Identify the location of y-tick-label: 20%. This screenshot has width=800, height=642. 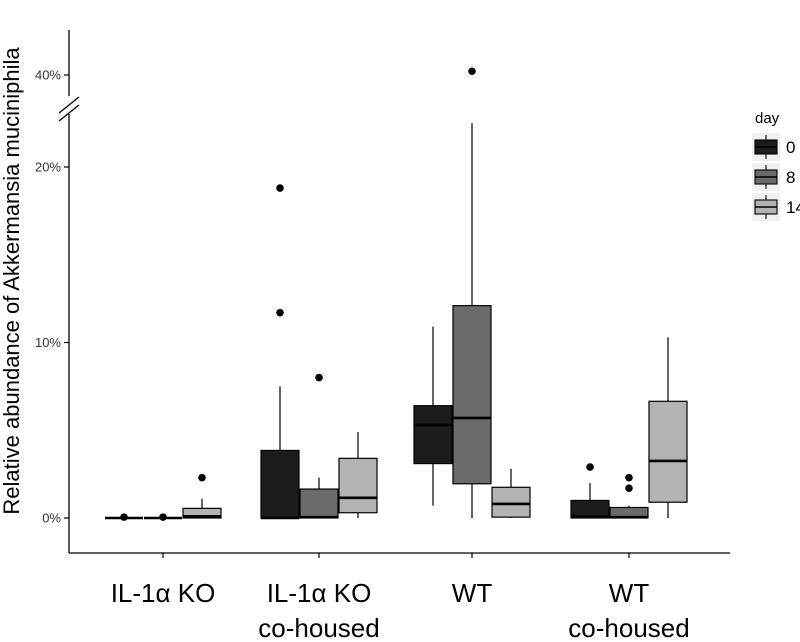
(48, 167).